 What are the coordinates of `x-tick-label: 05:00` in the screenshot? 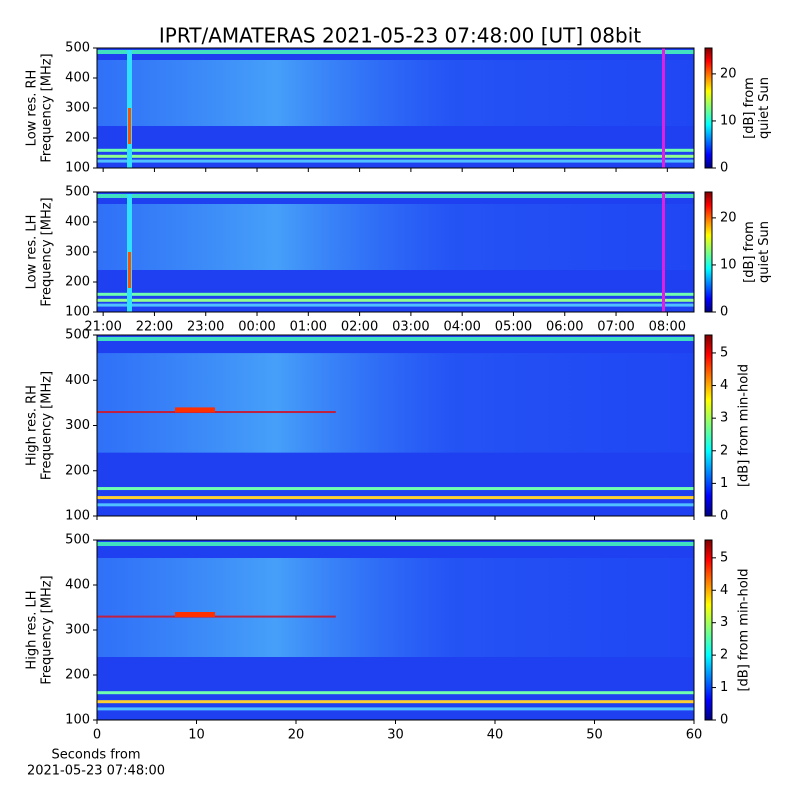 It's located at (513, 327).